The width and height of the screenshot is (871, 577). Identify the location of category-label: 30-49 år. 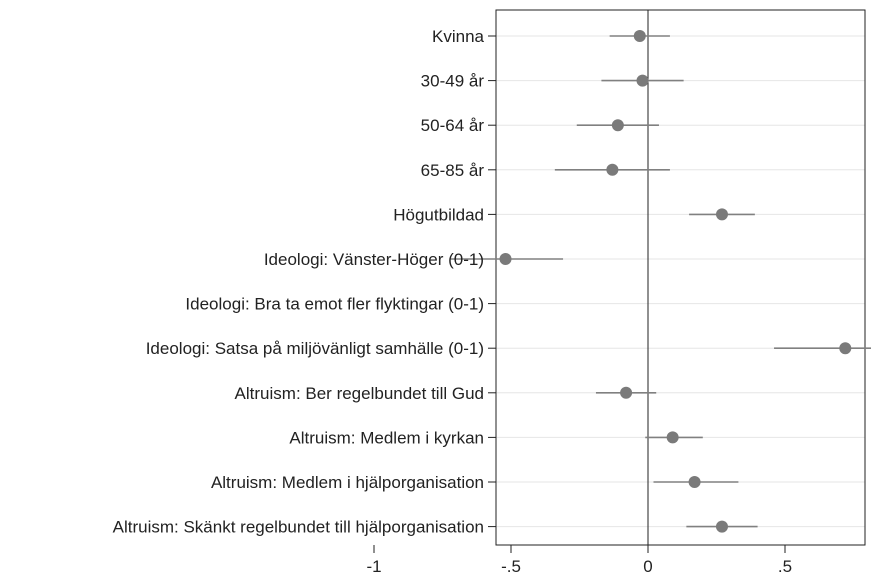
(453, 81).